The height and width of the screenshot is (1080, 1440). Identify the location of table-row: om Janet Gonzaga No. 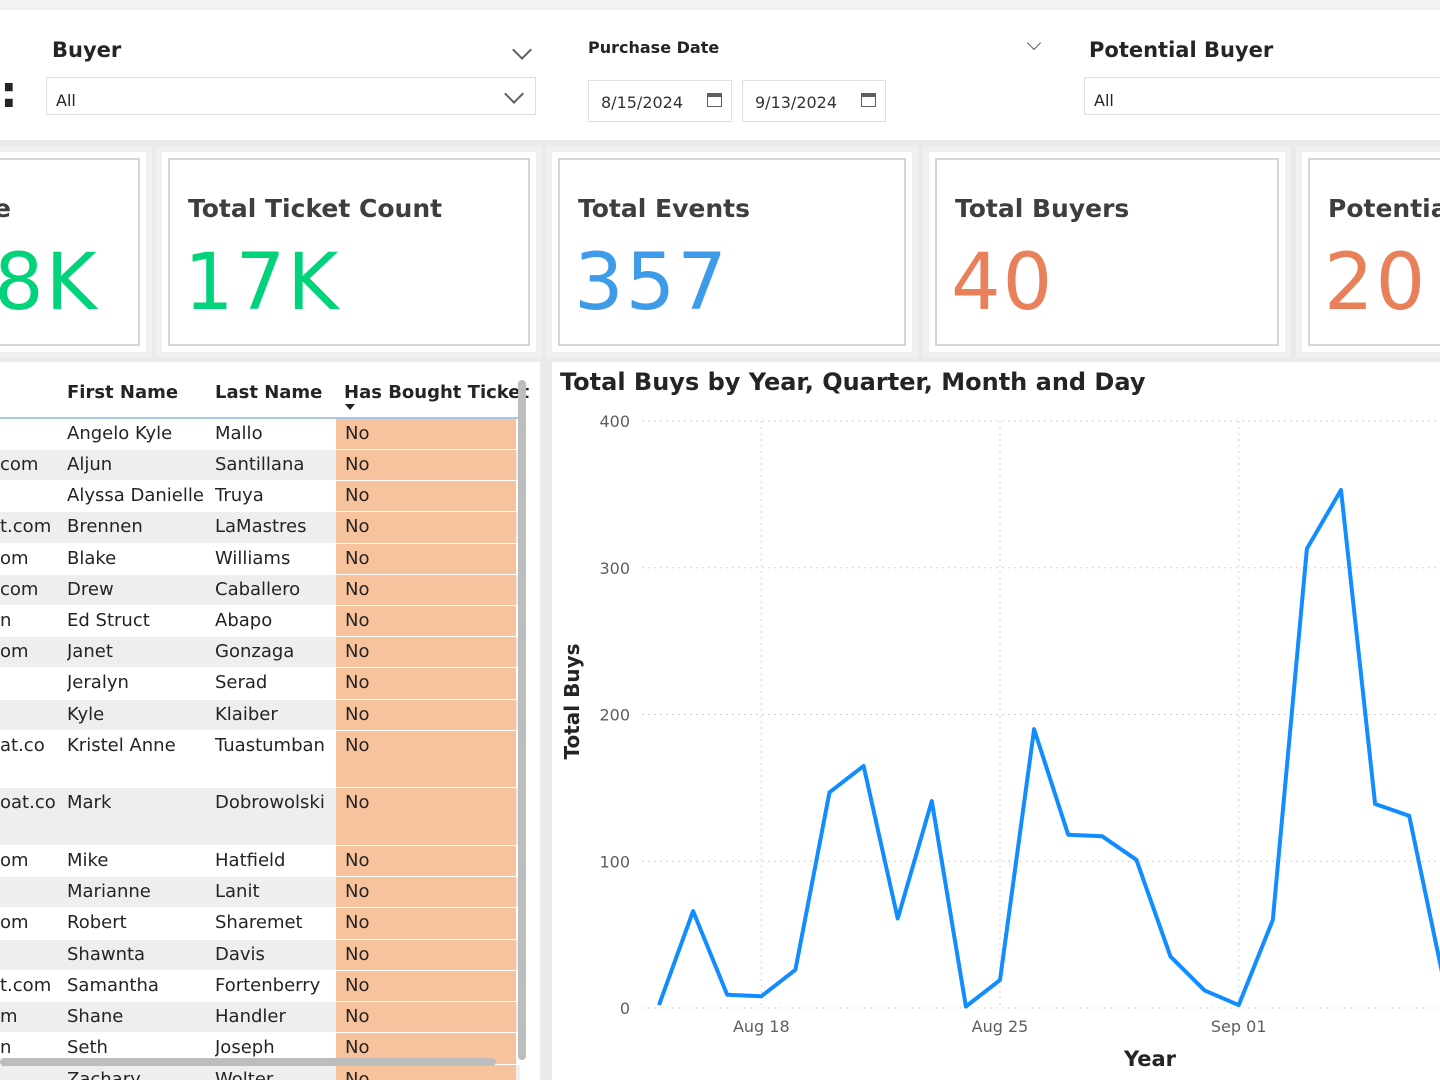
(260, 652).